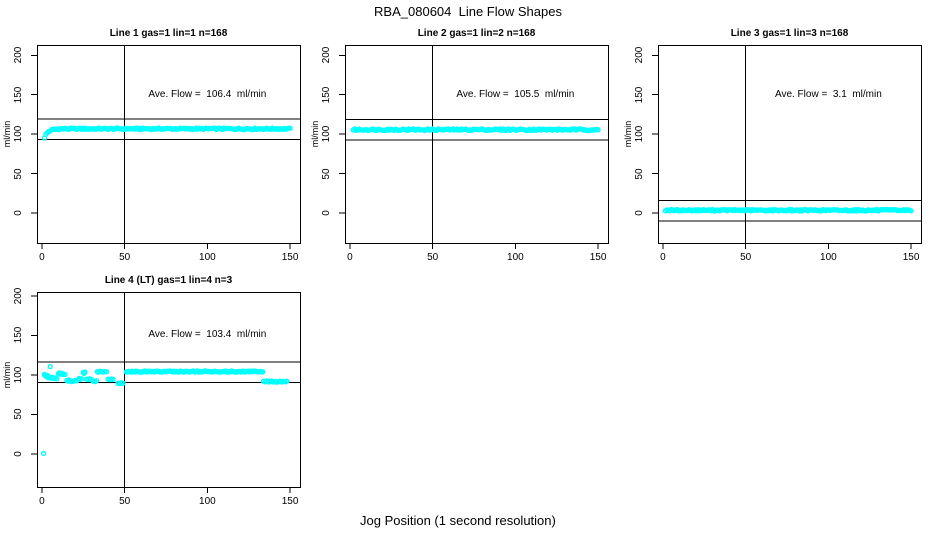 The width and height of the screenshot is (936, 540). What do you see at coordinates (789, 33) in the screenshot?
I see `subplot-title: Line 3 gas=1 lin=3 n=168` at bounding box center [789, 33].